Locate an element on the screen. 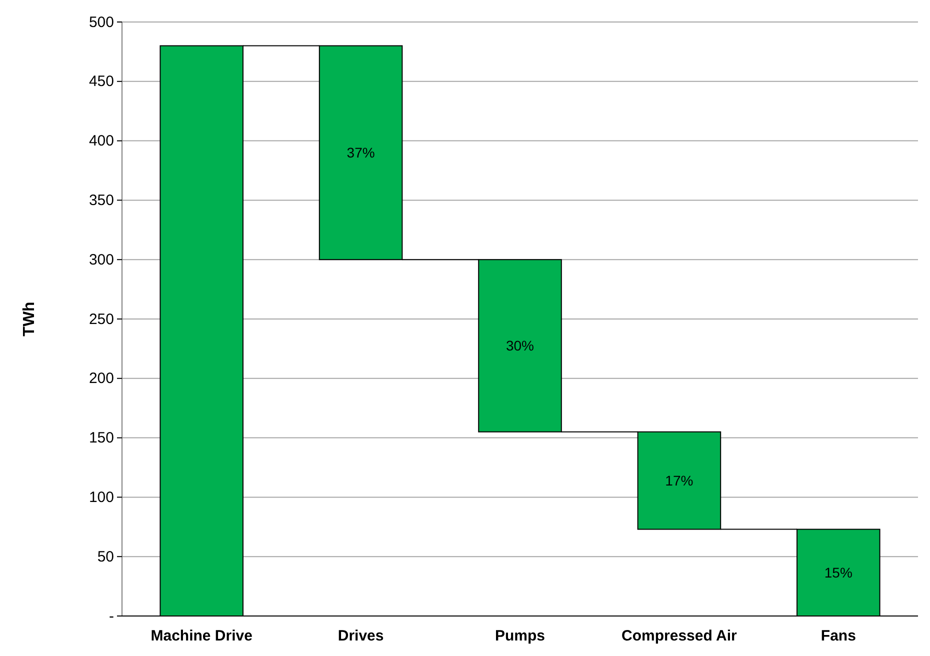  annotation: 30% is located at coordinates (520, 346).